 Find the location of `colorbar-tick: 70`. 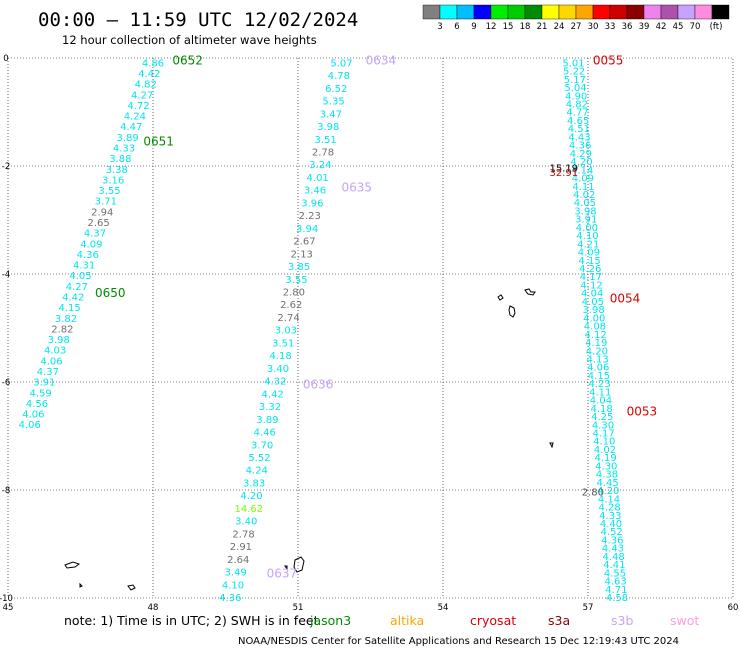

colorbar-tick: 70 is located at coordinates (695, 27).